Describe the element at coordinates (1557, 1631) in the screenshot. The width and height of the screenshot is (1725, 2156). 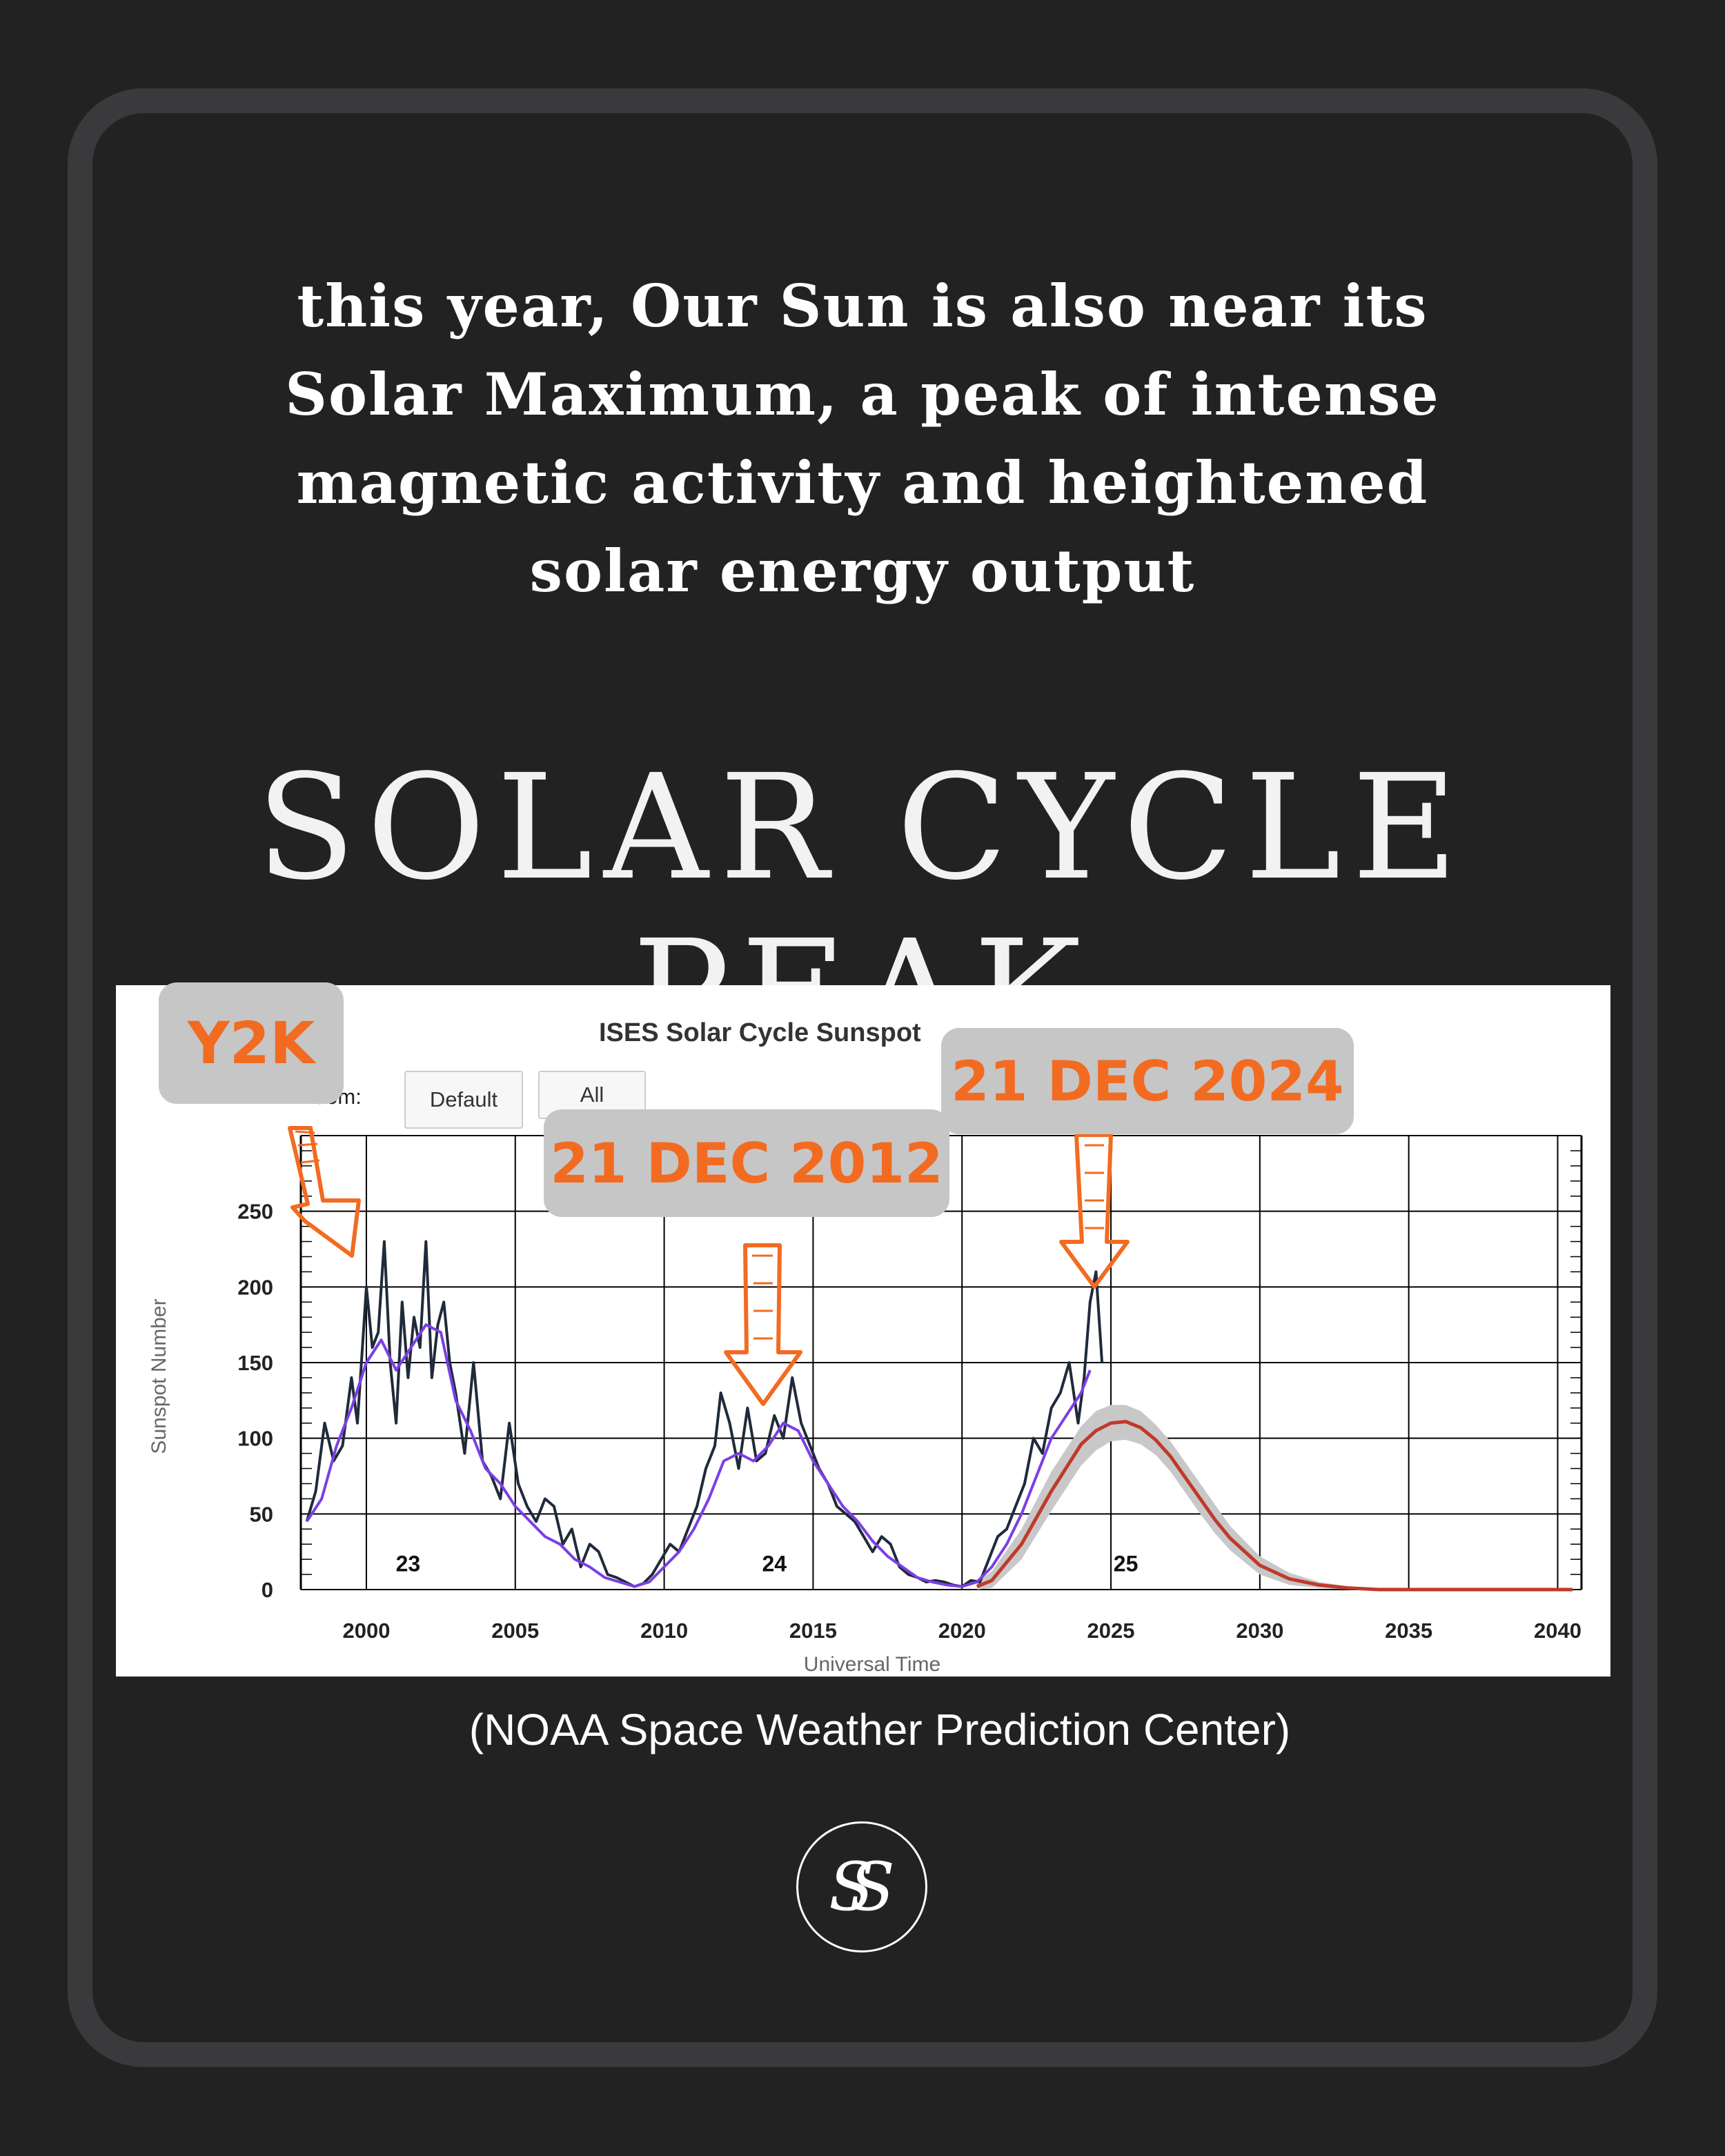
I see `x-tick-label: 2040` at that location.